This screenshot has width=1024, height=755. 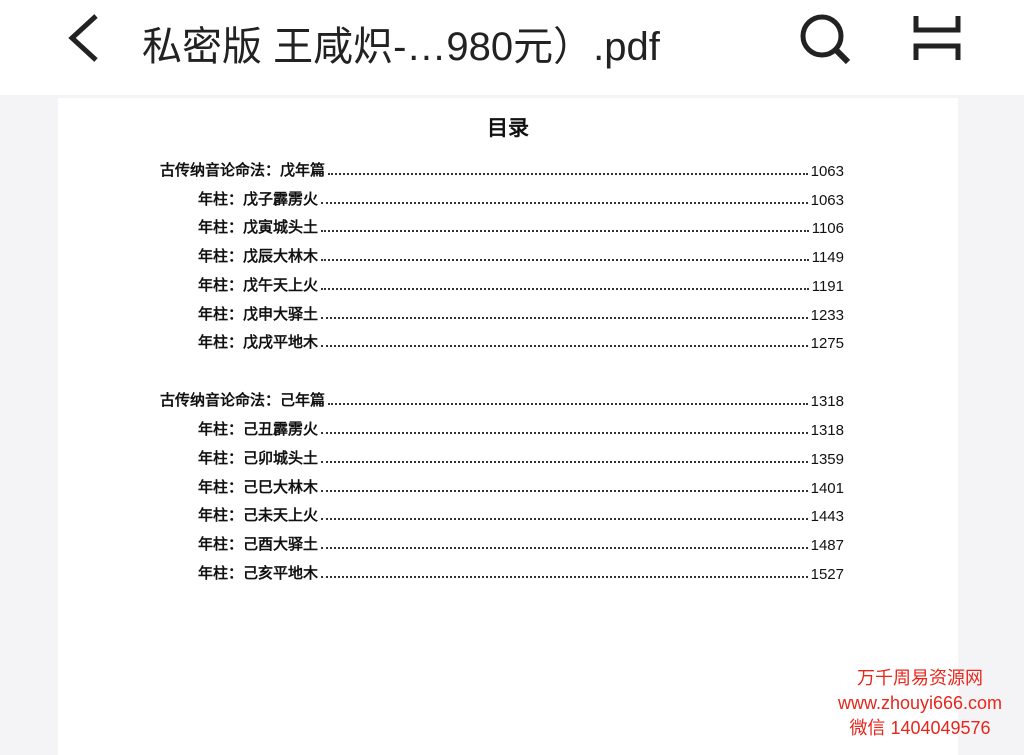 I want to click on toc-label: 古传纳音论命法：戊年篇, so click(x=243, y=170).